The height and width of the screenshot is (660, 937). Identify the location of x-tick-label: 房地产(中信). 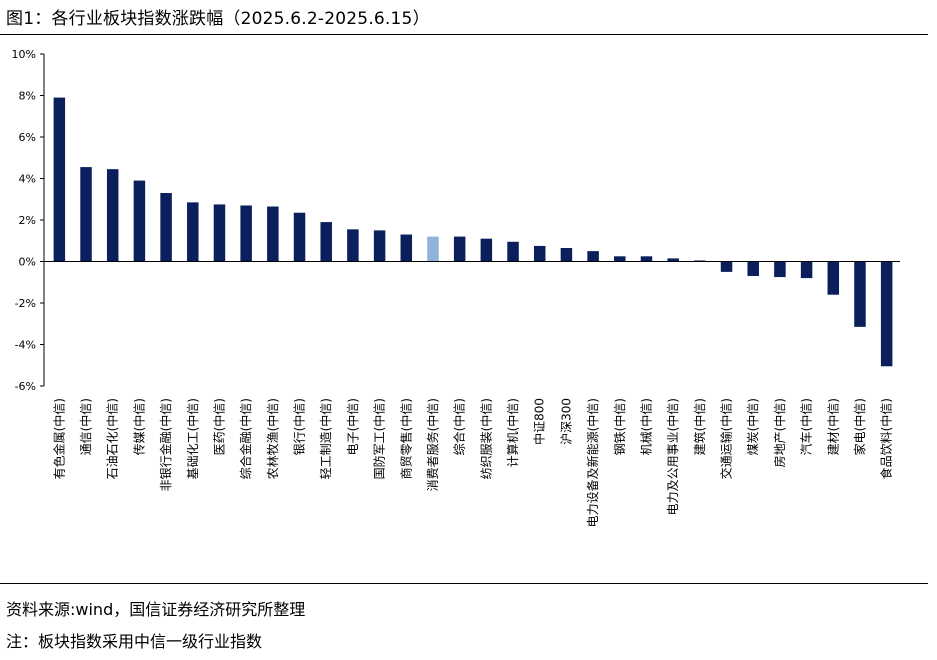
(779, 432).